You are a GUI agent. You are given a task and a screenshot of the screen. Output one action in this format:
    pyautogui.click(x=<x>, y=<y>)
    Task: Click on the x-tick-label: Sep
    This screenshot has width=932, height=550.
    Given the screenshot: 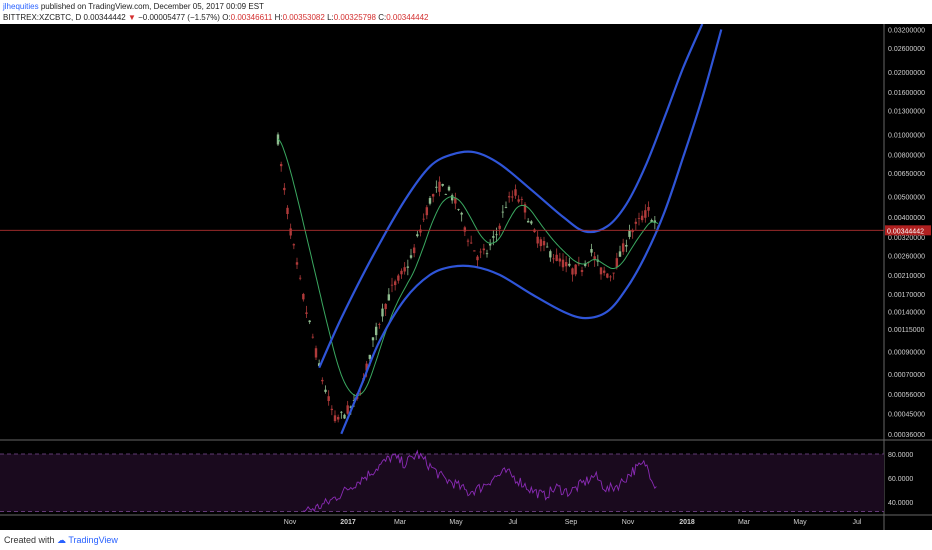 What is the action you would take?
    pyautogui.click(x=571, y=522)
    